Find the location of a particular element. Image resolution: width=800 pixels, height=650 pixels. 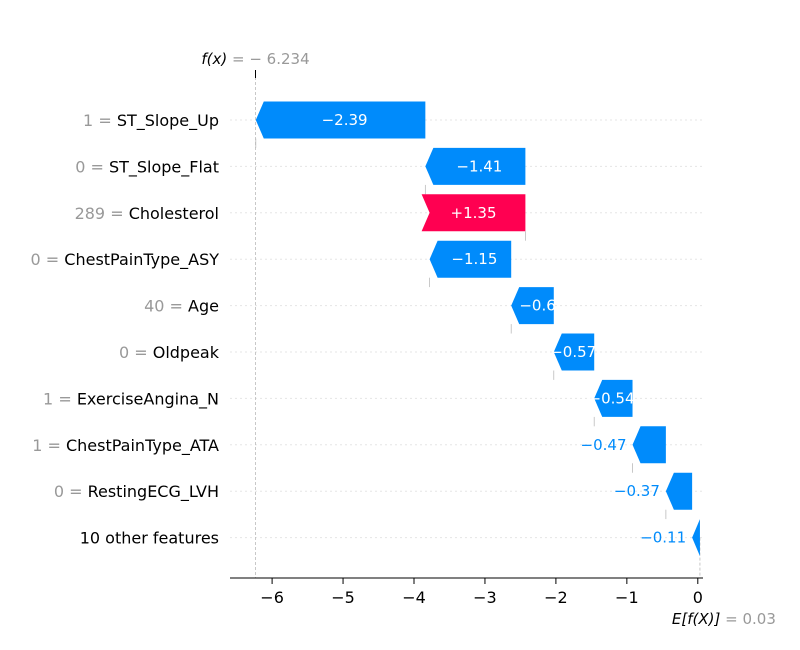

feature-label: 0 = ChestPainType_ASY is located at coordinates (125, 260).